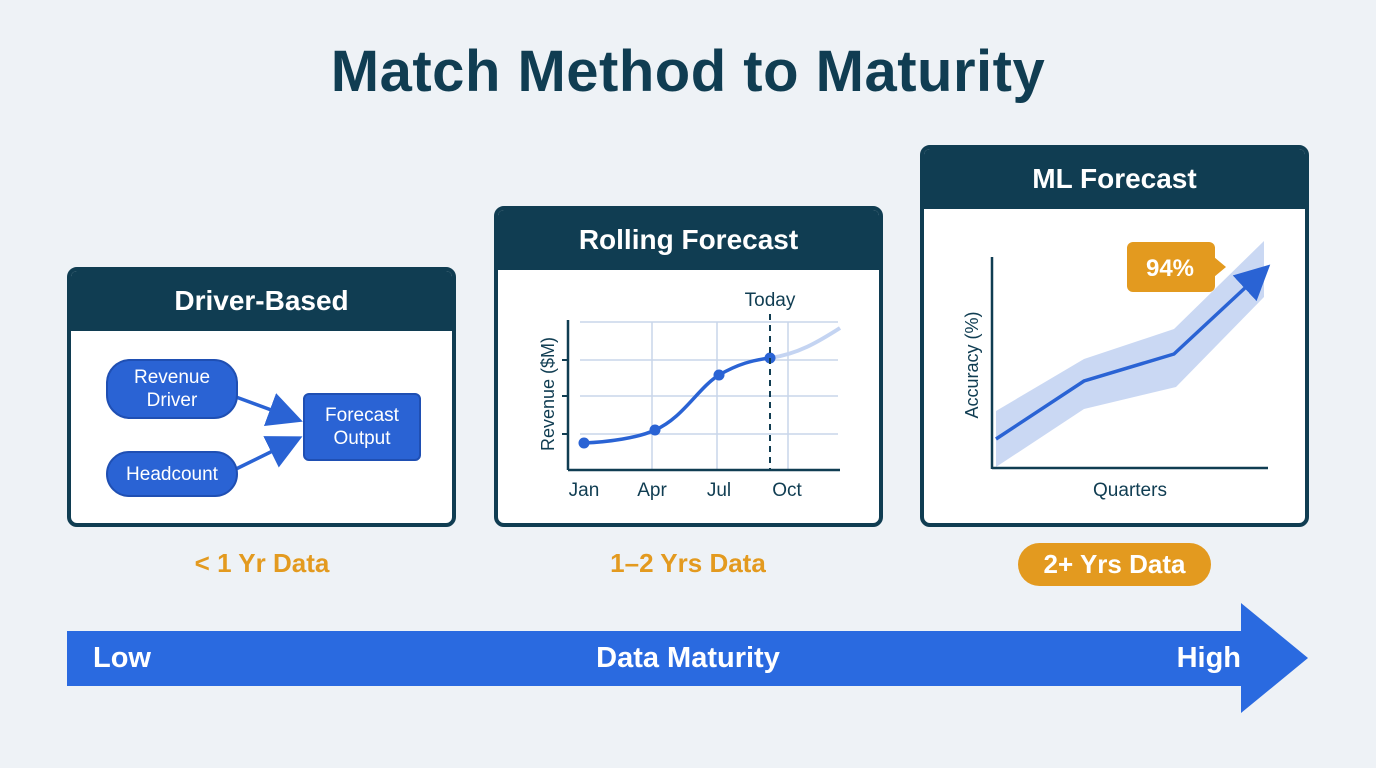  What do you see at coordinates (652, 490) in the screenshot?
I see `x-tick-label: Apr` at bounding box center [652, 490].